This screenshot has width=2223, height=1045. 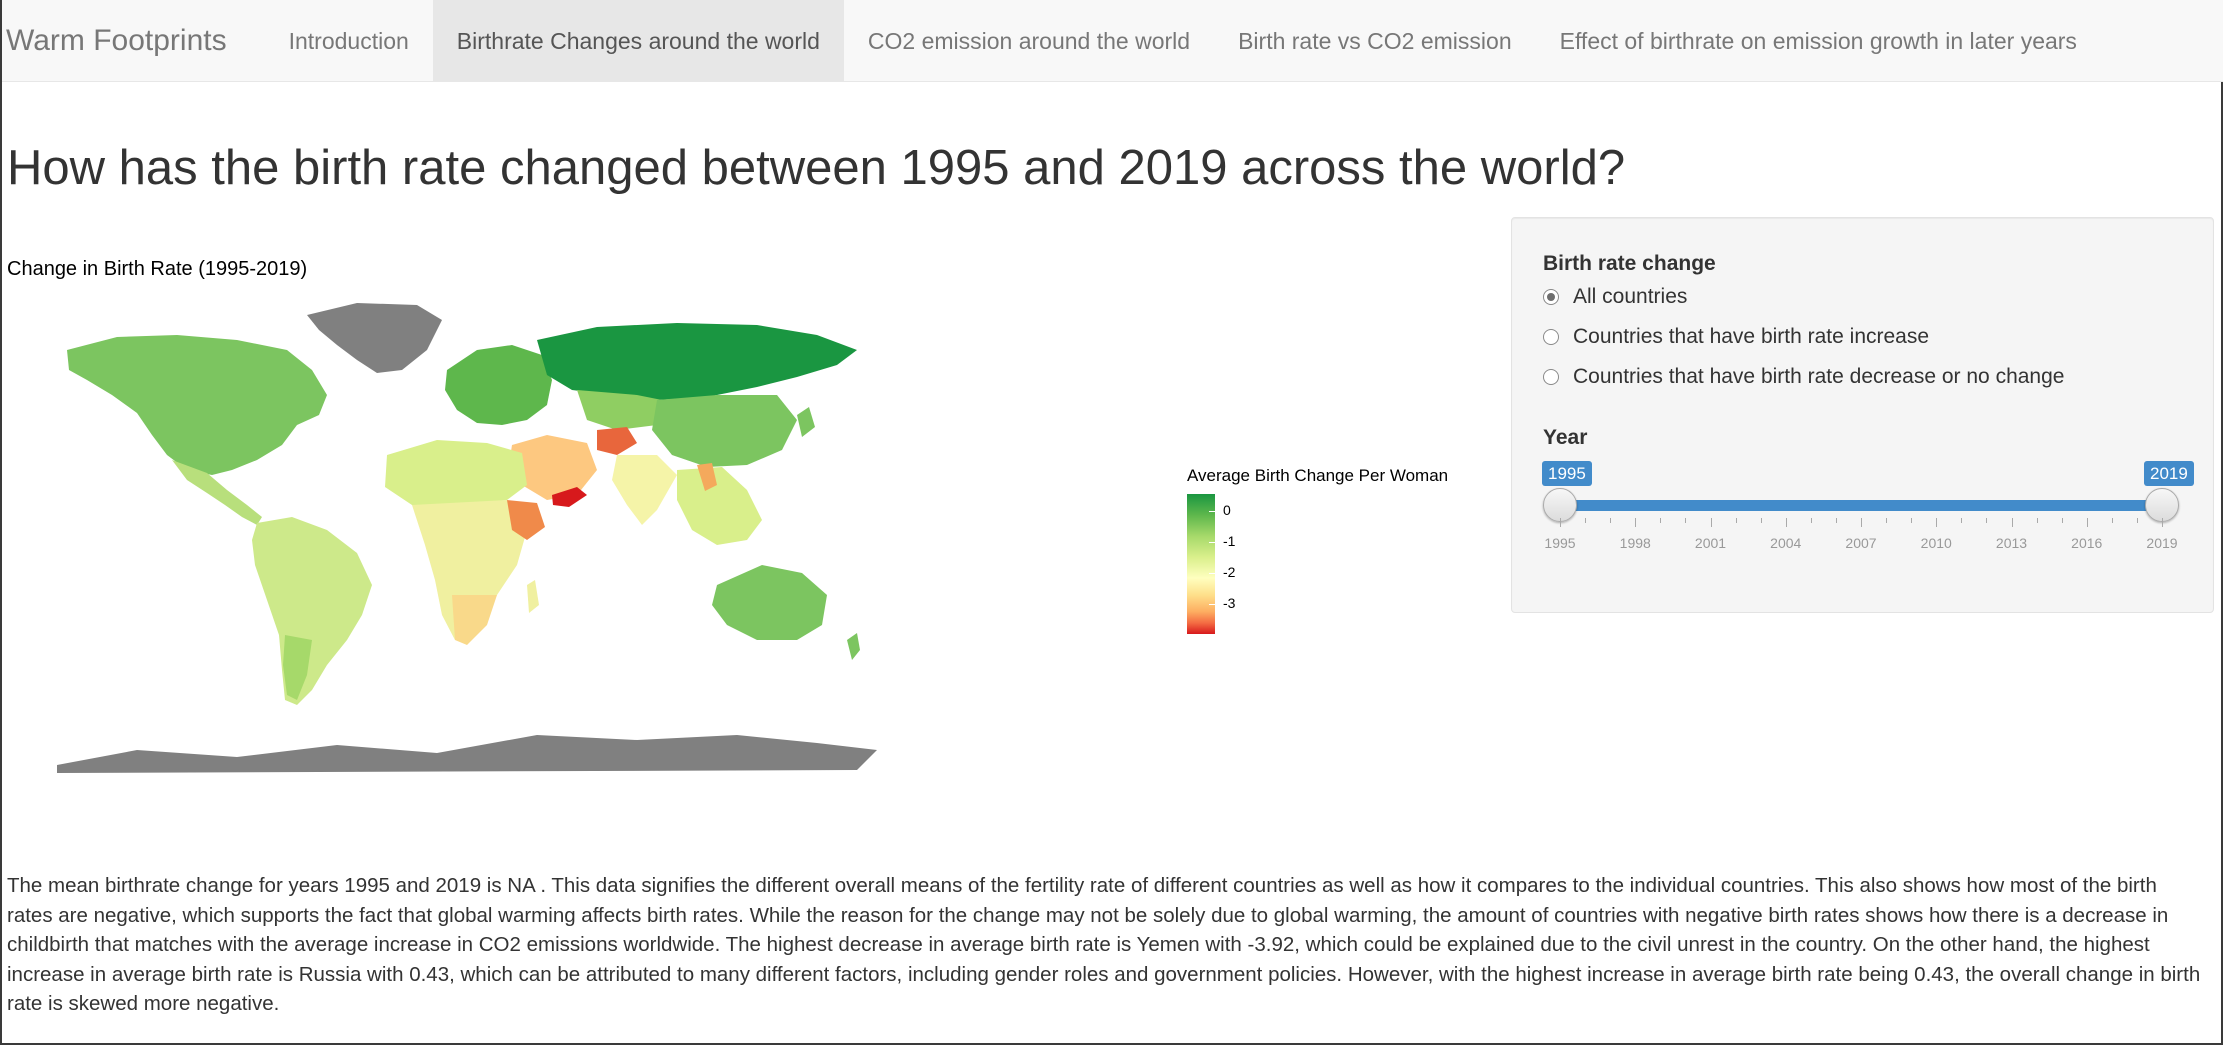 I want to click on slider-grid-label: 1998, so click(x=1635, y=543).